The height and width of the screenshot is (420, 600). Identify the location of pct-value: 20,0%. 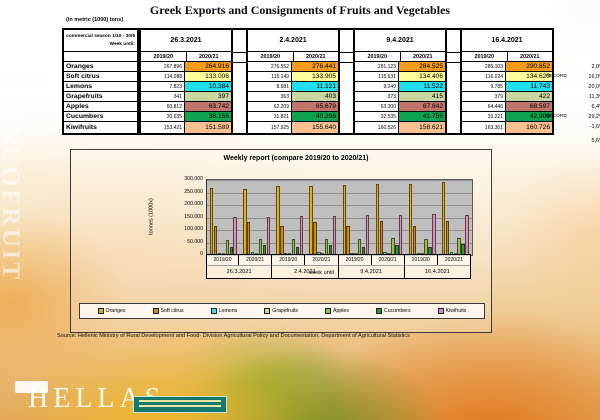
(594, 87).